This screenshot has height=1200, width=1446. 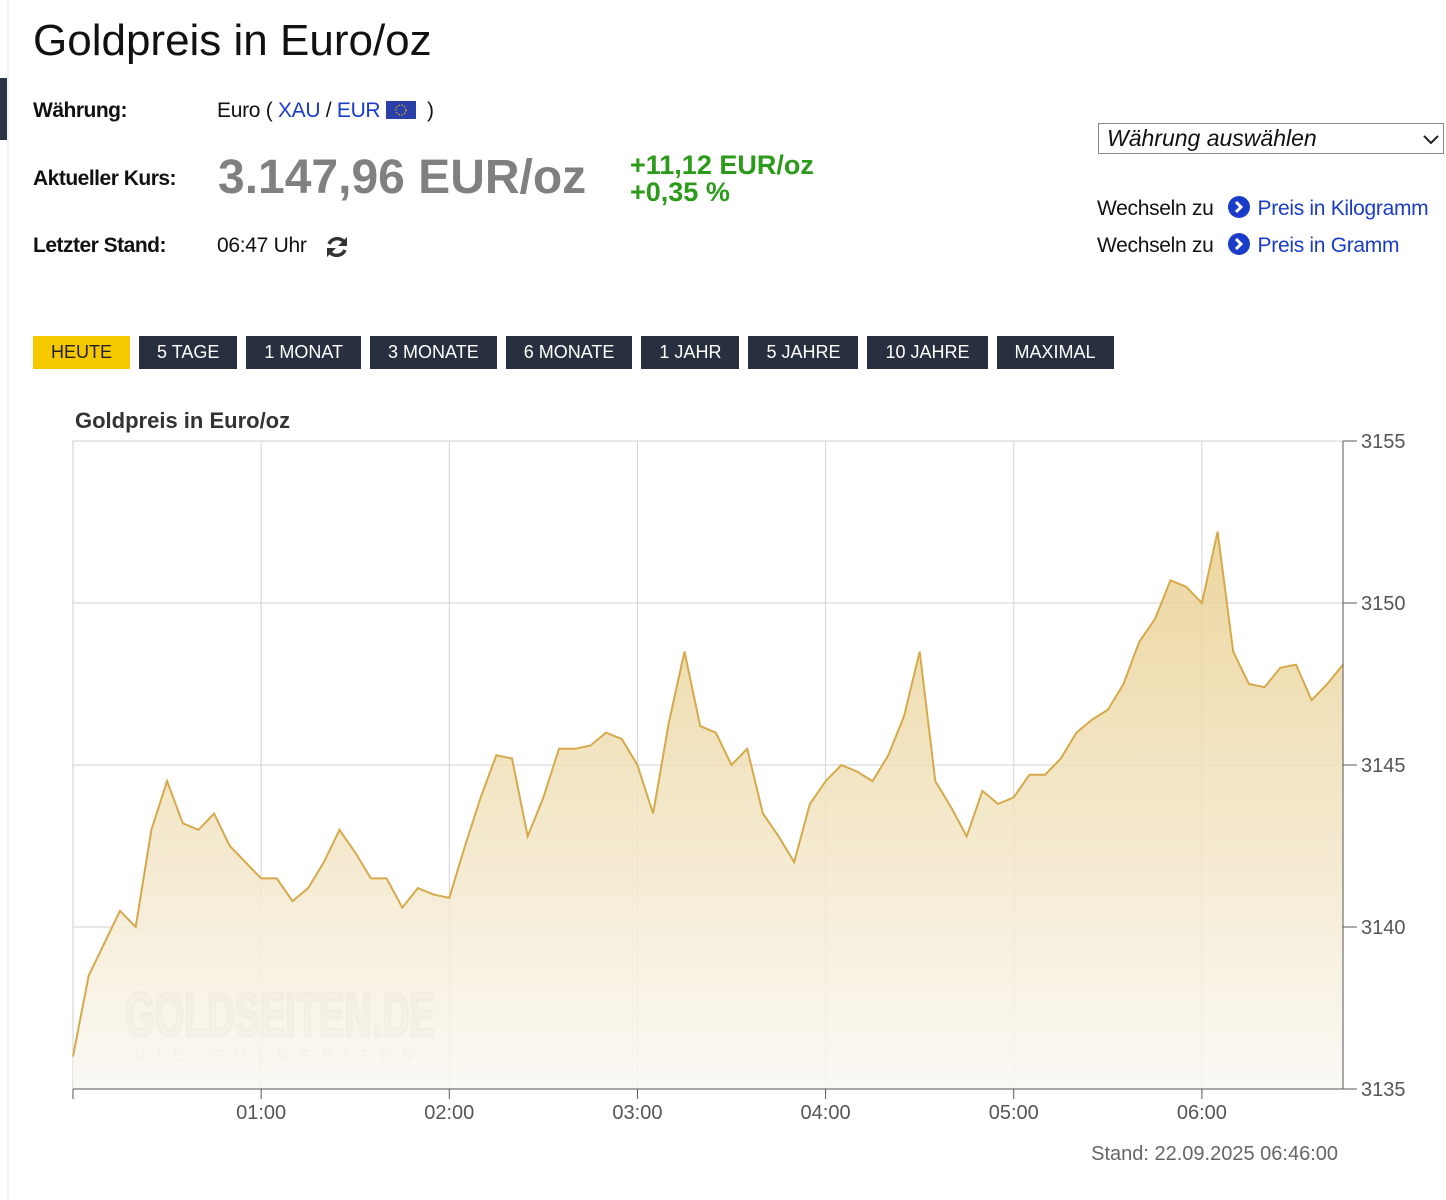 What do you see at coordinates (80, 110) in the screenshot?
I see `currency-label: Währung:` at bounding box center [80, 110].